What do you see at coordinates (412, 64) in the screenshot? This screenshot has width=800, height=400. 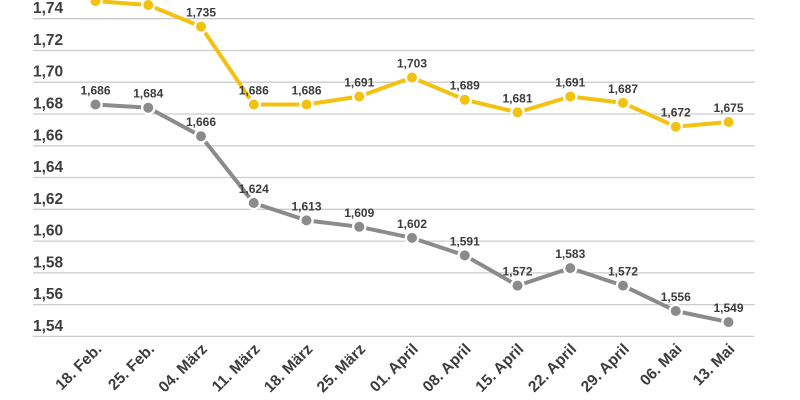 I see `svg-text: 1,703` at bounding box center [412, 64].